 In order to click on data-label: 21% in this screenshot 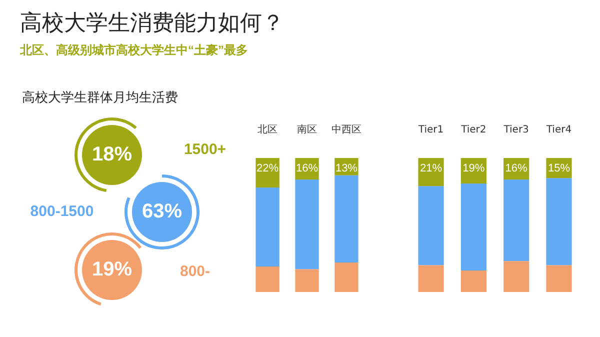, I will do `click(431, 168)`.